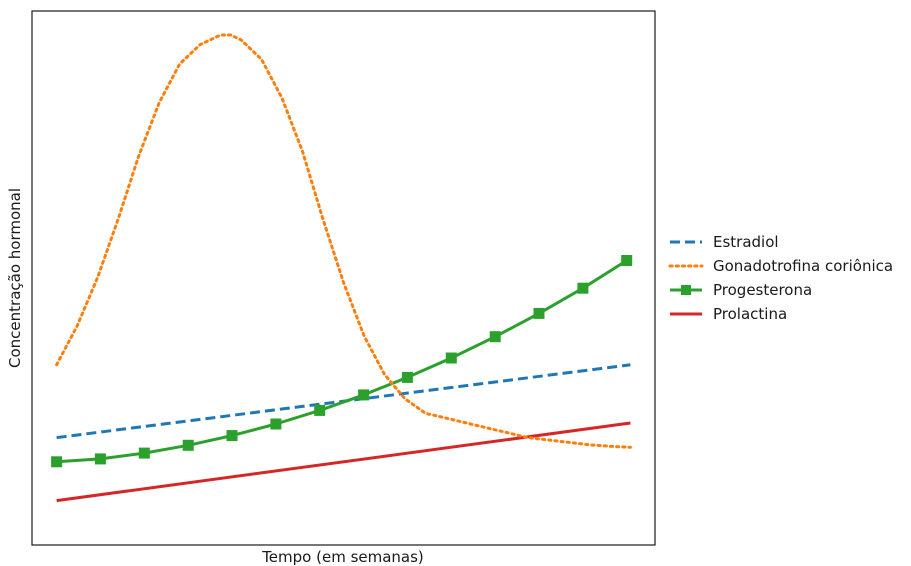 This screenshot has height=566, width=911. I want to click on x-axis-label: Tempo (em semanas), so click(342, 557).